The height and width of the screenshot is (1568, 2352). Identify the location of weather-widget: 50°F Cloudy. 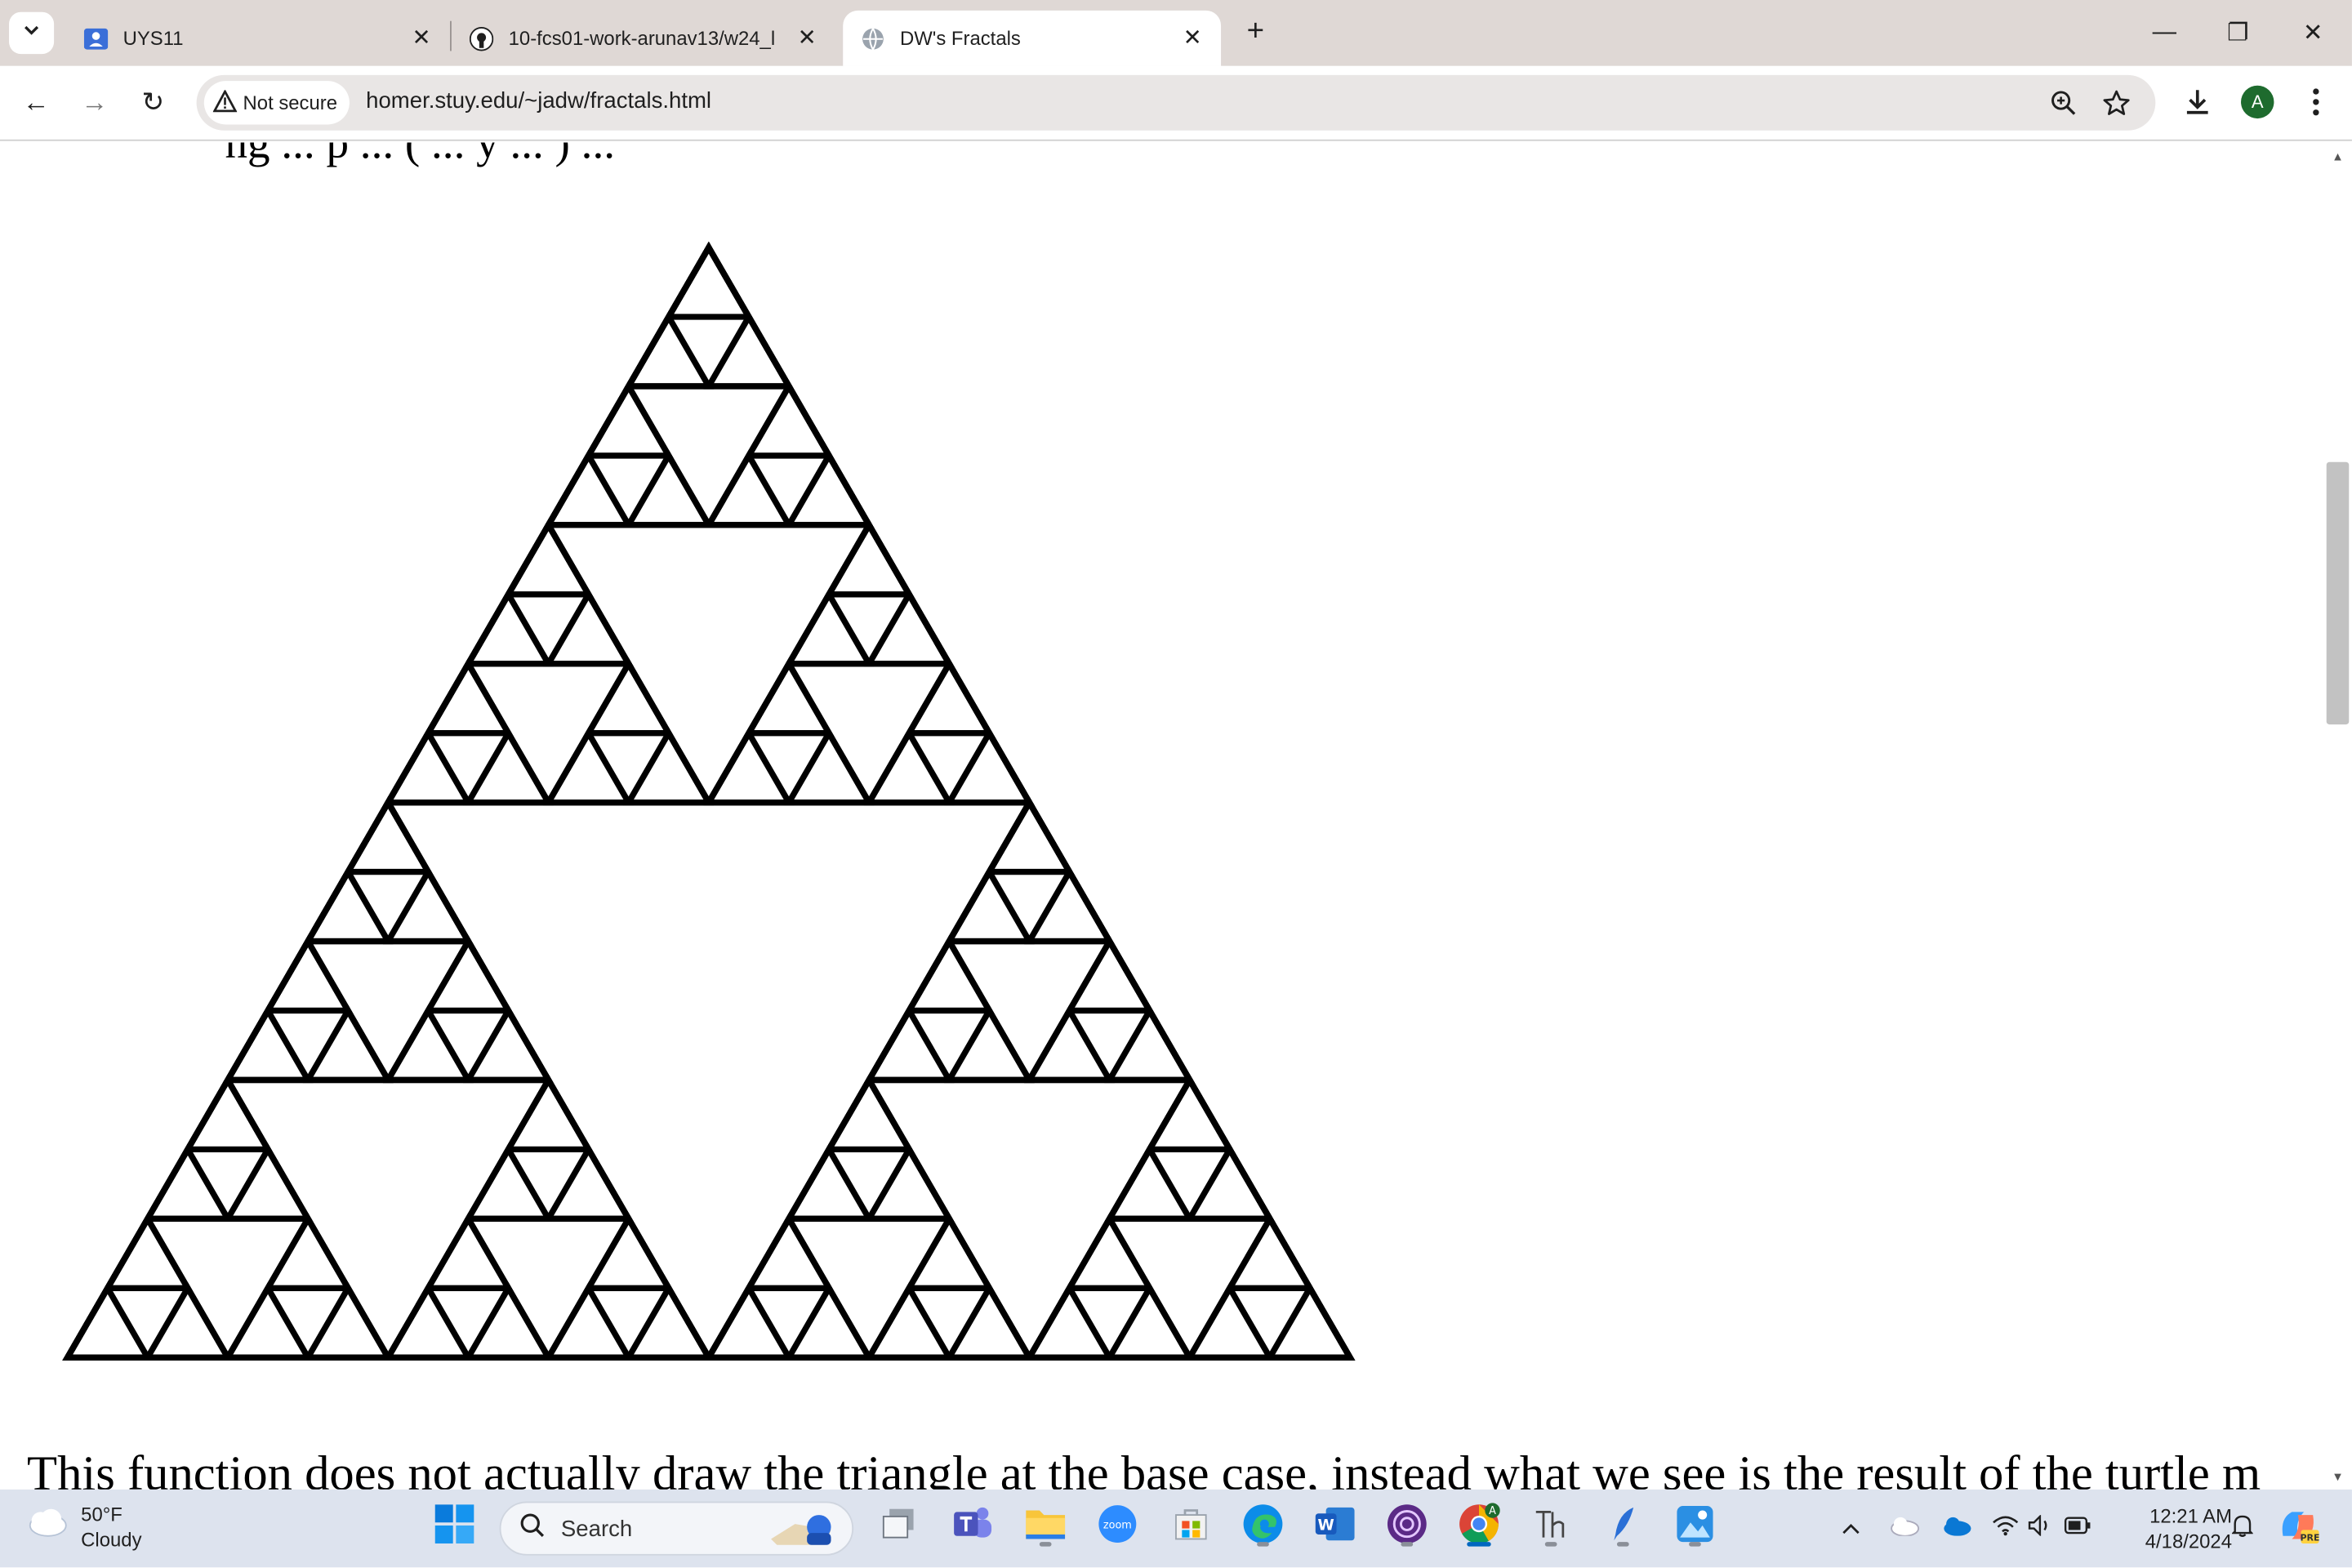
(83, 1527).